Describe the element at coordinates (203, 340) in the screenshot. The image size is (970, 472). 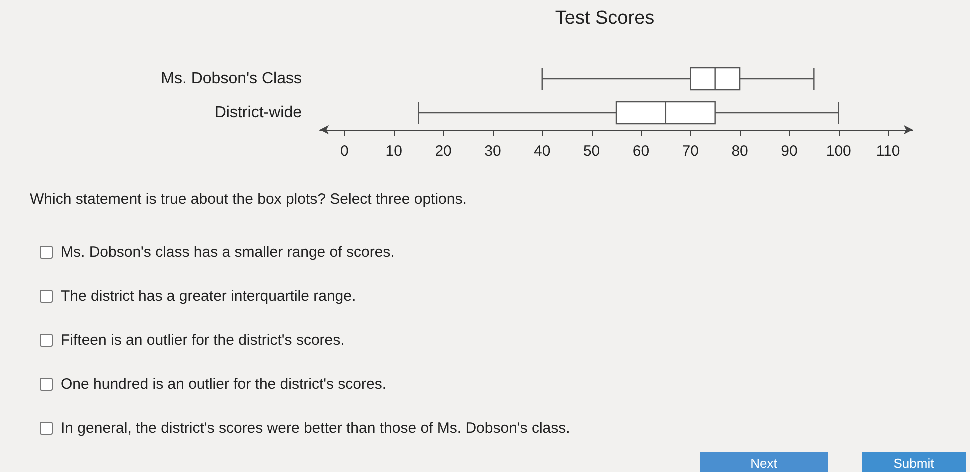
I see `text: Fifteen is an outlier for the district's scores.` at that location.